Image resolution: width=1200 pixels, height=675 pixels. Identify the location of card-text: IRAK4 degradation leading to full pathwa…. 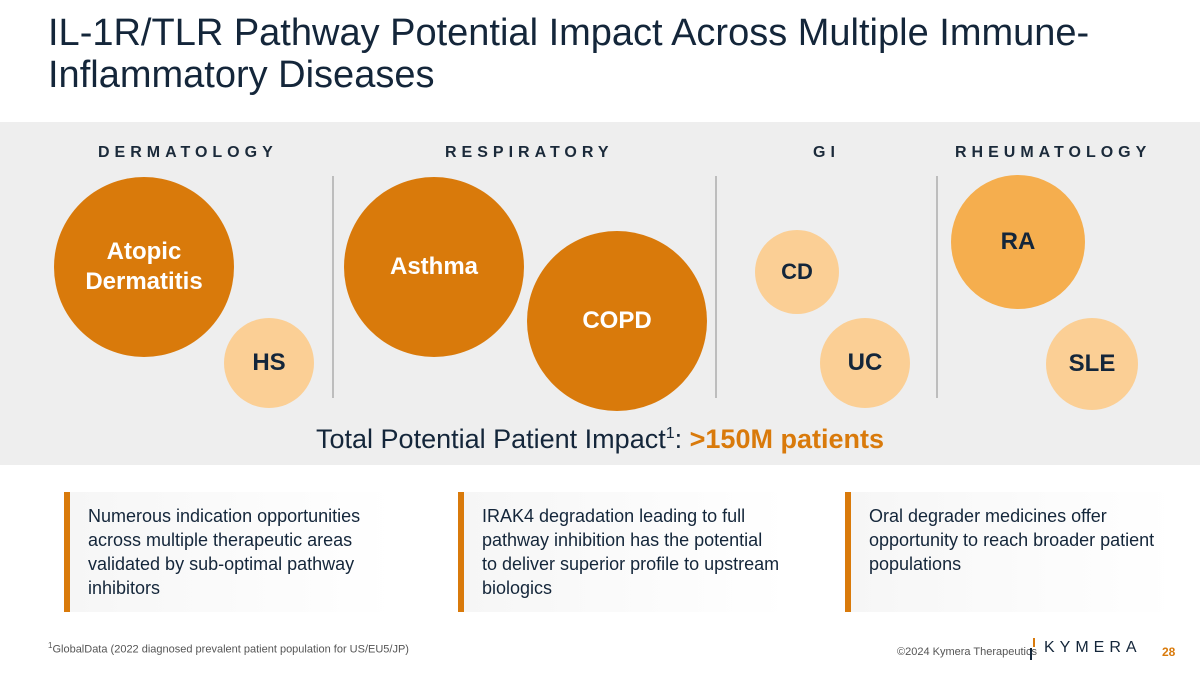
(631, 552).